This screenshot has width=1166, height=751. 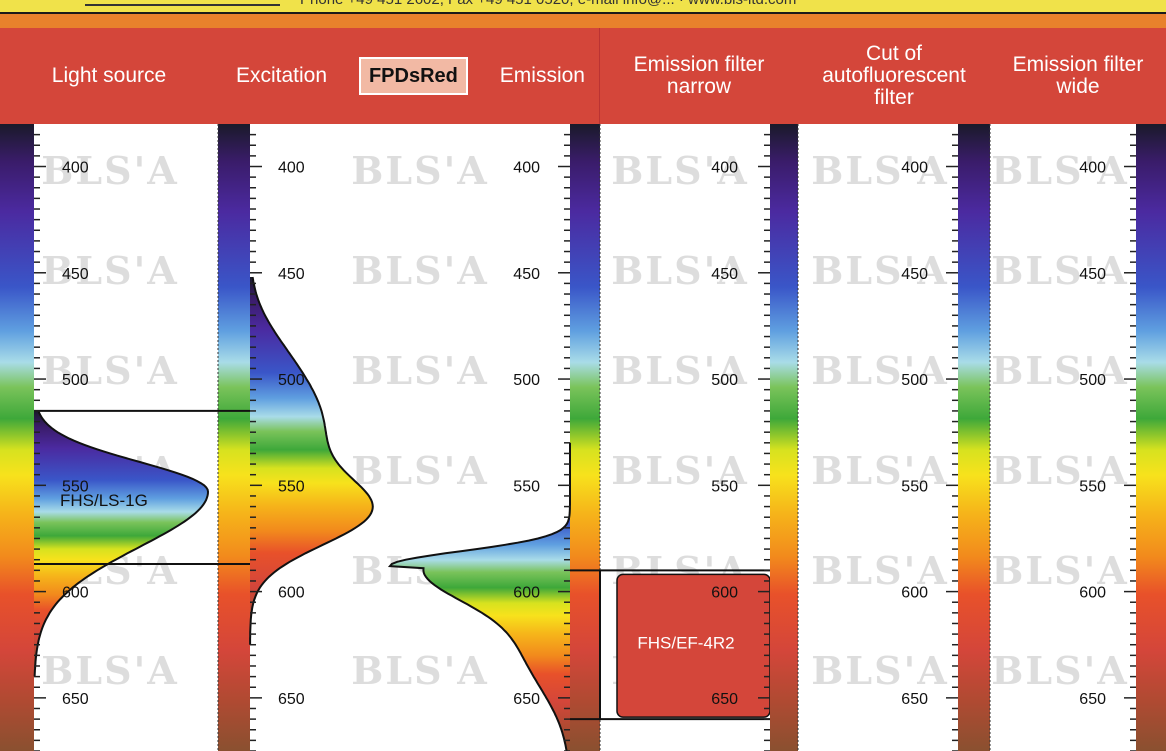 What do you see at coordinates (914, 486) in the screenshot?
I see `axis-4-tick-label: 550` at bounding box center [914, 486].